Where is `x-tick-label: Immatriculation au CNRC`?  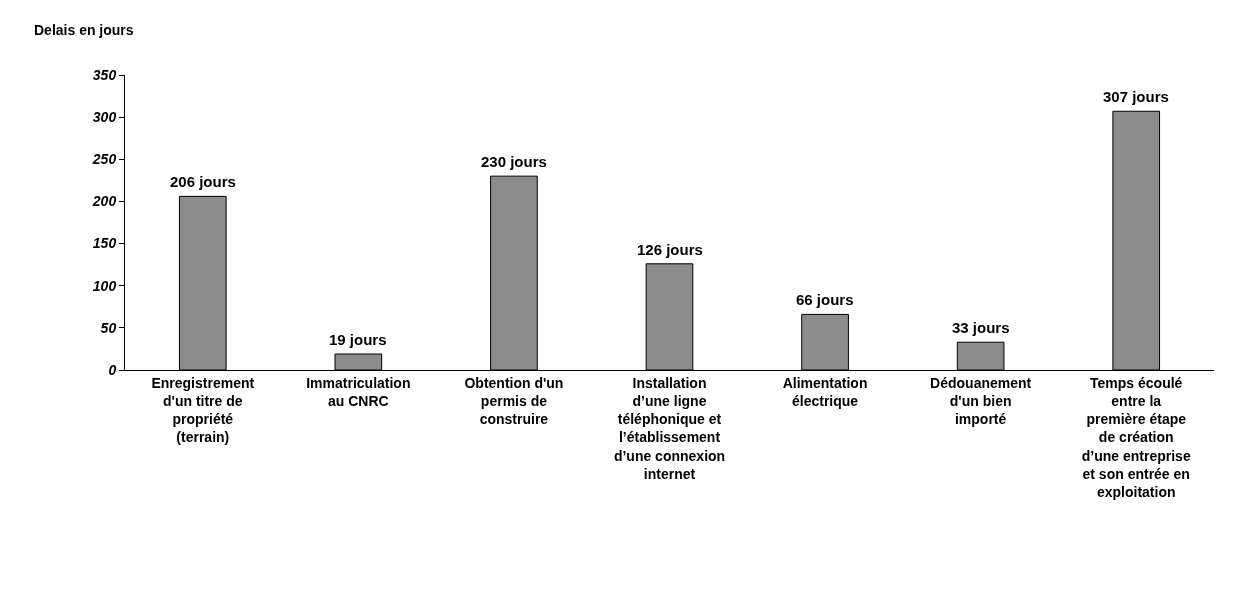 x-tick-label: Immatriculation au CNRC is located at coordinates (358, 391).